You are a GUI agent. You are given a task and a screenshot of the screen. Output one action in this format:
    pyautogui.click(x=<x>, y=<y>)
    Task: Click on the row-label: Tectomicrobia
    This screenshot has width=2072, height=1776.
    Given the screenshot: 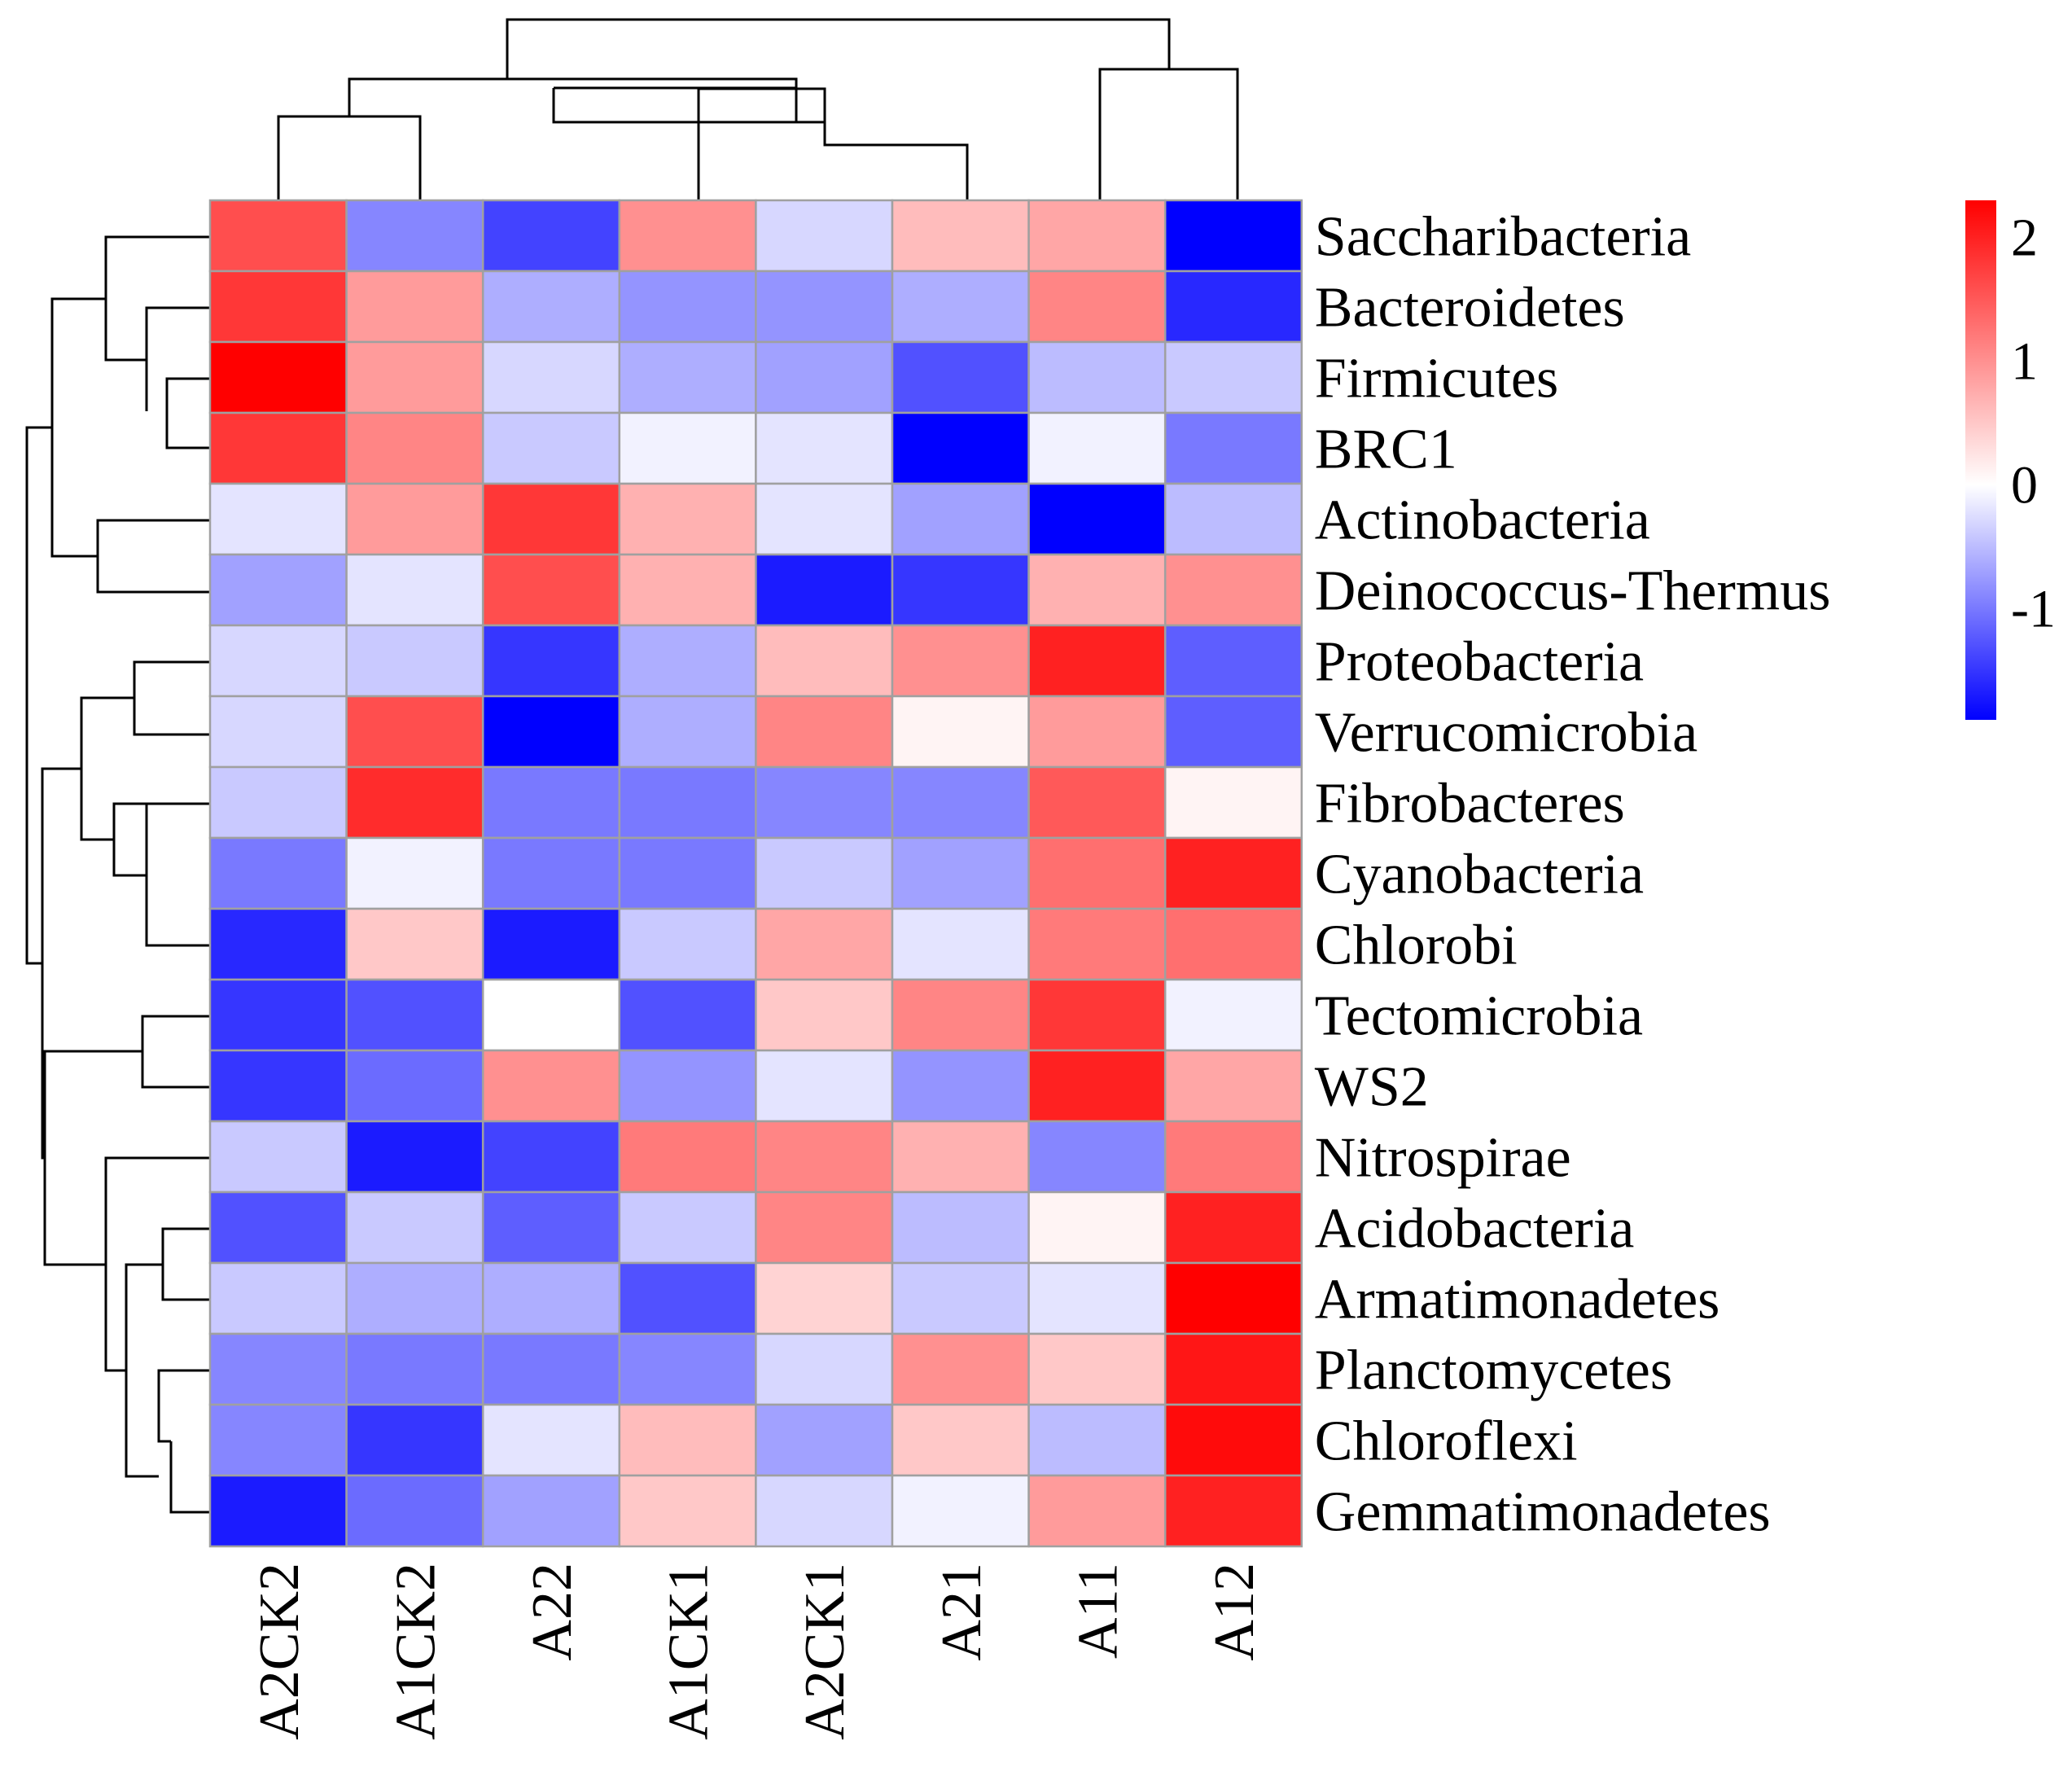 What is the action you would take?
    pyautogui.click(x=1479, y=1017)
    